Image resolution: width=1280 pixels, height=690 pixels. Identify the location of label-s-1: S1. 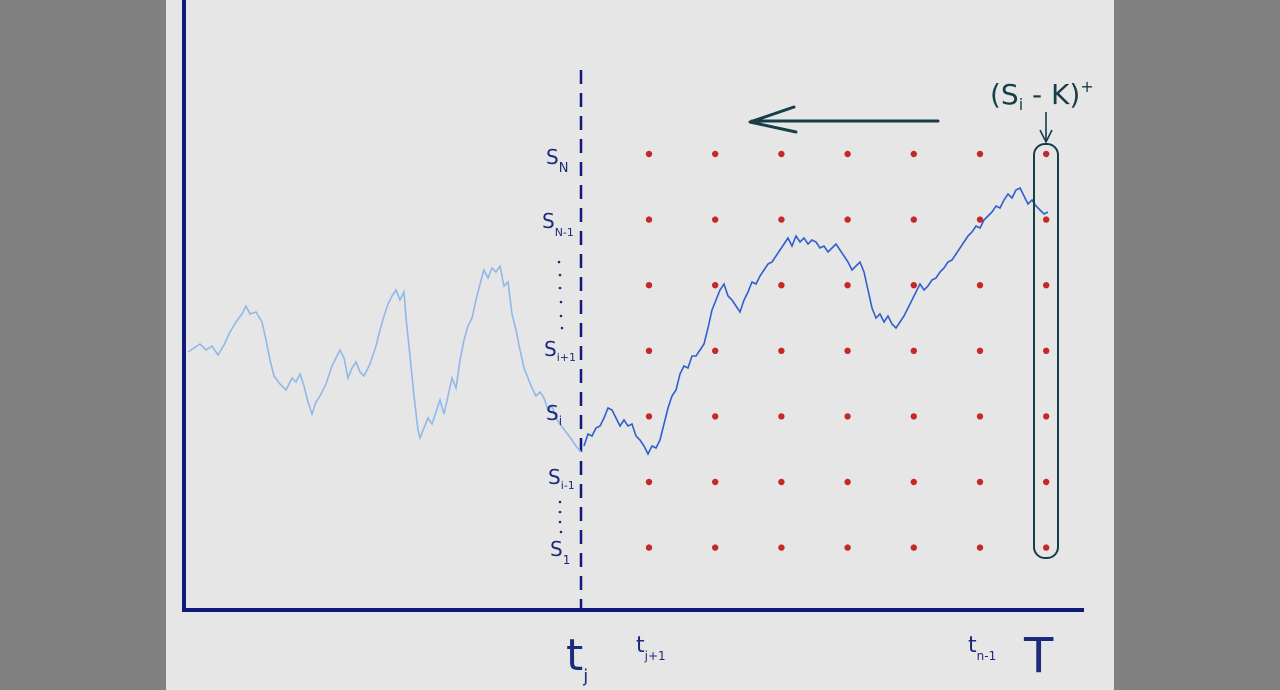
(560, 552).